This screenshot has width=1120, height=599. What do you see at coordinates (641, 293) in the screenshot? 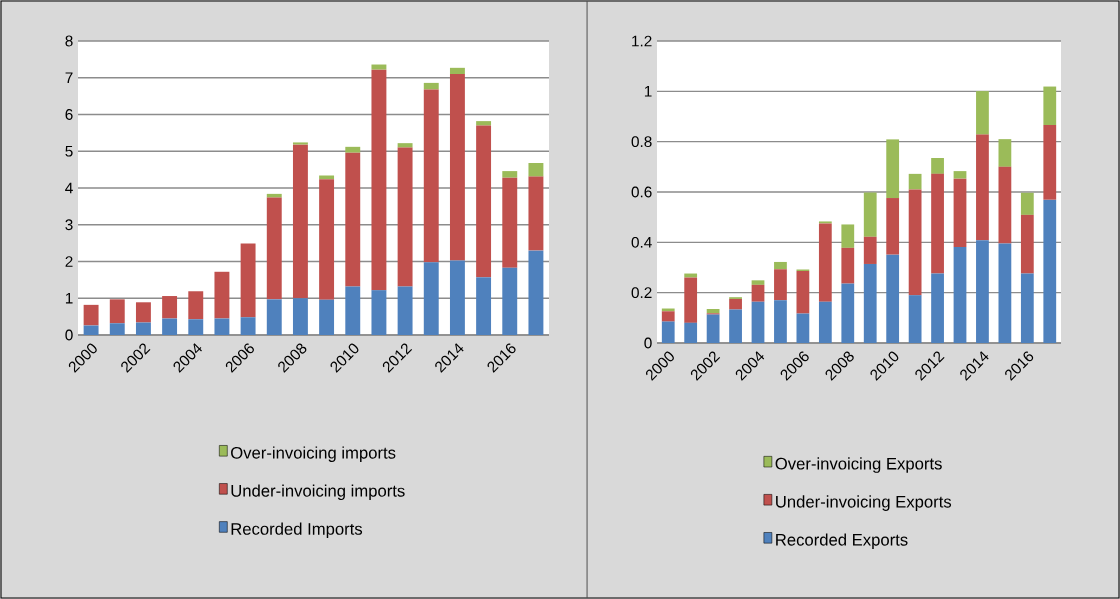
I see `y-tick-label: 0.2` at bounding box center [641, 293].